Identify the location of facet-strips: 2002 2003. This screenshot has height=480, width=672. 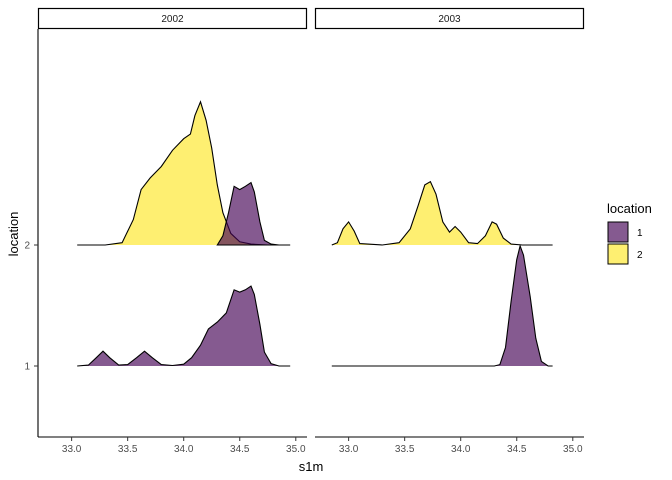
(311, 18).